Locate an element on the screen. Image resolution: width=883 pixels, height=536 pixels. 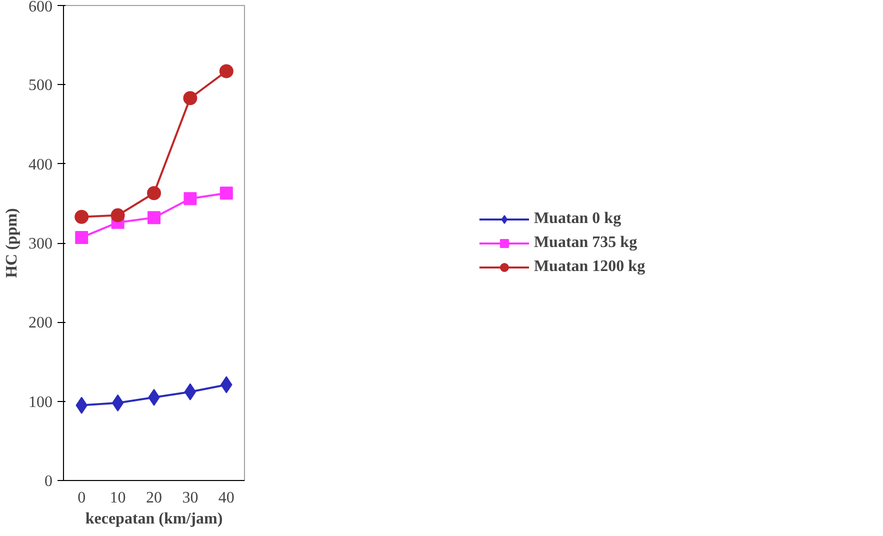
legend-label: Muatan 735 kg is located at coordinates (586, 243).